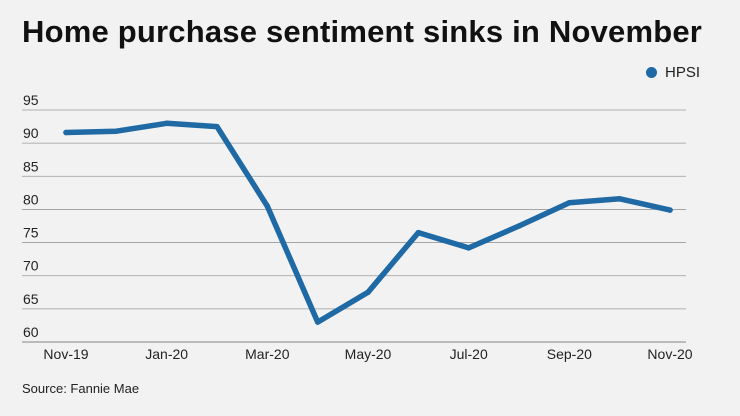  Describe the element at coordinates (166, 354) in the screenshot. I see `x-tick-label: Jan-20` at that location.